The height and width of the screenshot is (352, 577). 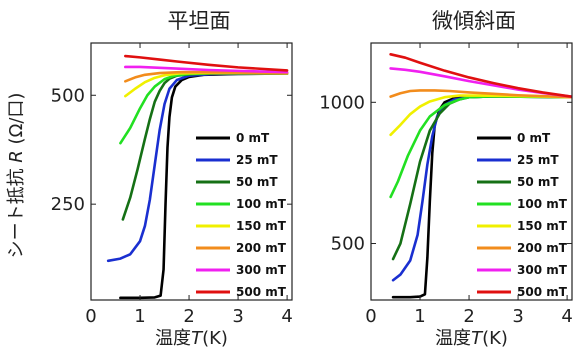 I want to click on chart-title: 平坦面, so click(x=199, y=21).